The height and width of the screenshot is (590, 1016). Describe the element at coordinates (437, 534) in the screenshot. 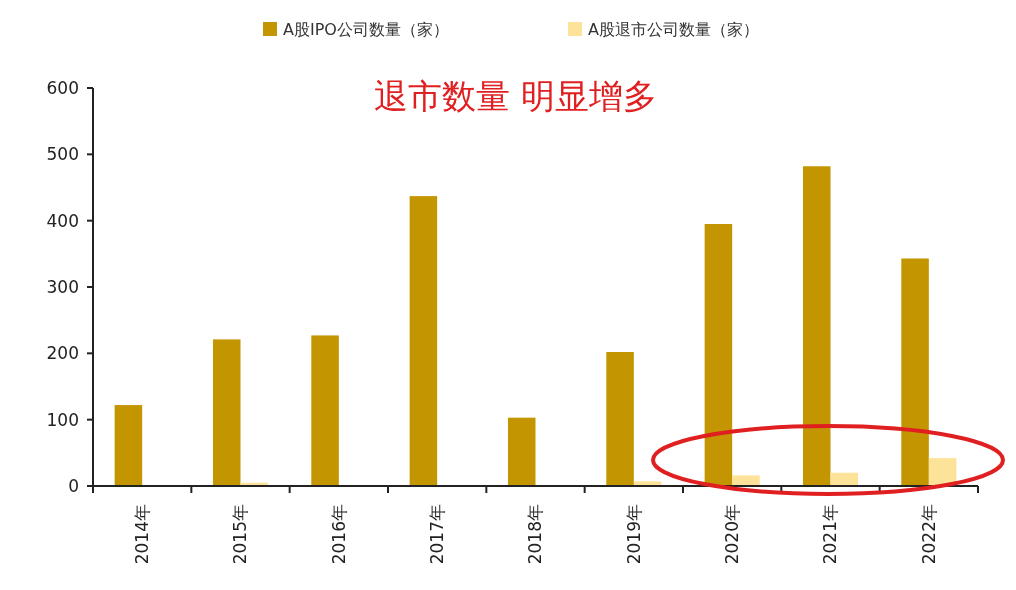

I see `x-tick-label: 2017年` at that location.